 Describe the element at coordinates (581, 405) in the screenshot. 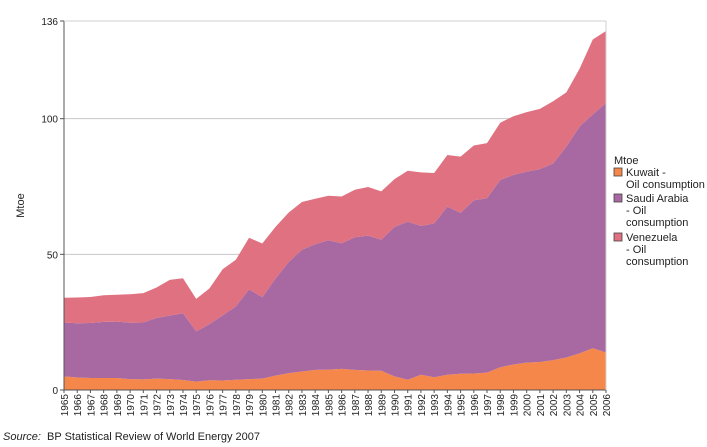

I see `x-tick-label: 2004` at that location.